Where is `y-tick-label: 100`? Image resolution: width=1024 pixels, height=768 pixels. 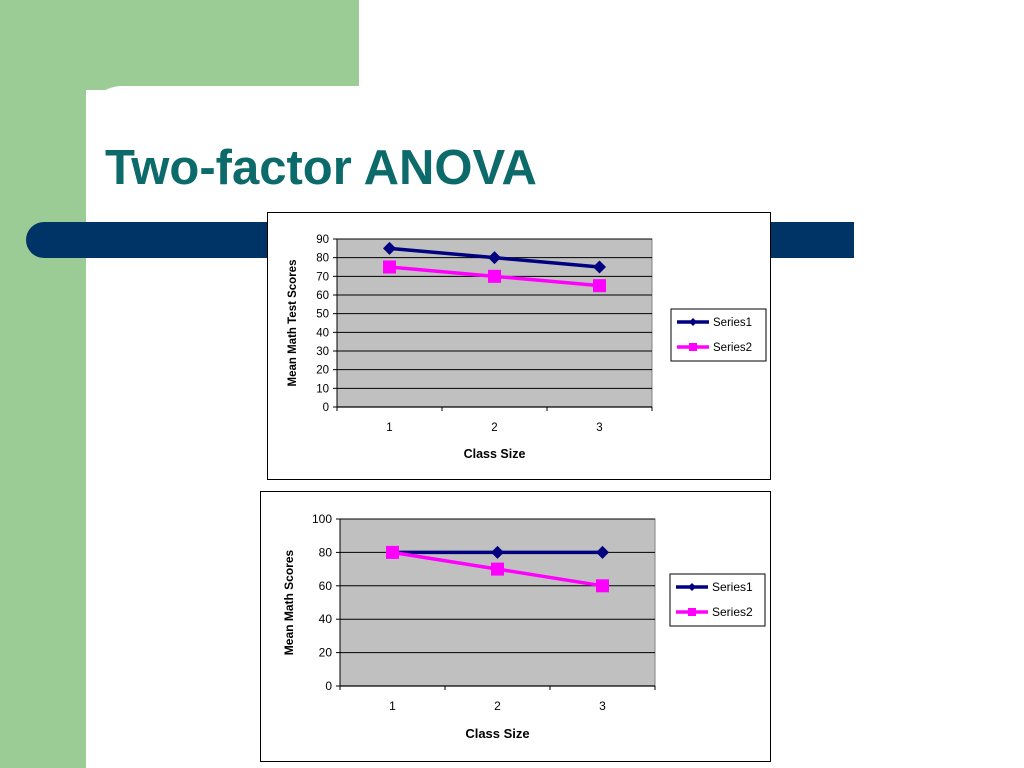
y-tick-label: 100 is located at coordinates (322, 519).